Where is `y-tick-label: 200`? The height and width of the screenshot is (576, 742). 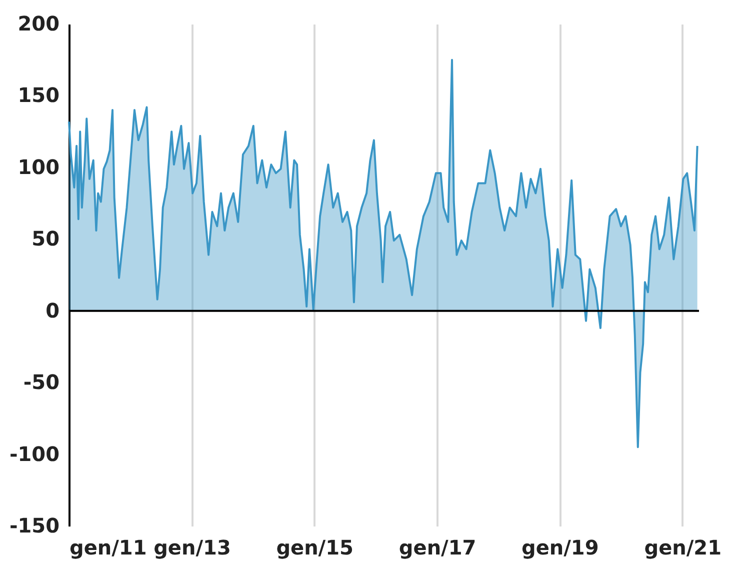 y-tick-label: 200 is located at coordinates (39, 24).